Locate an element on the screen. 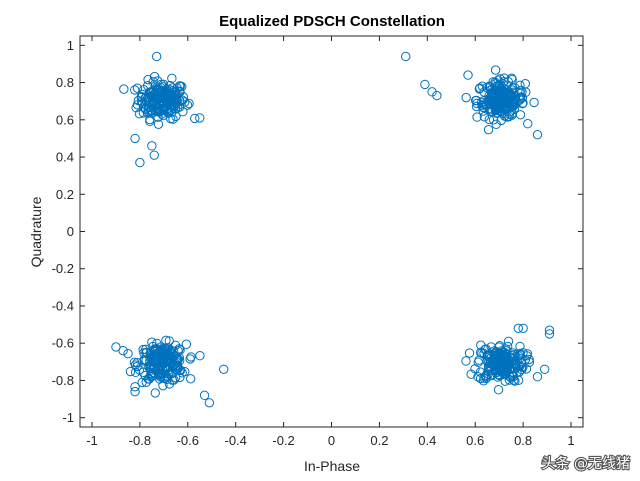 The width and height of the screenshot is (640, 481). x-tick-label: 0 is located at coordinates (331, 440).